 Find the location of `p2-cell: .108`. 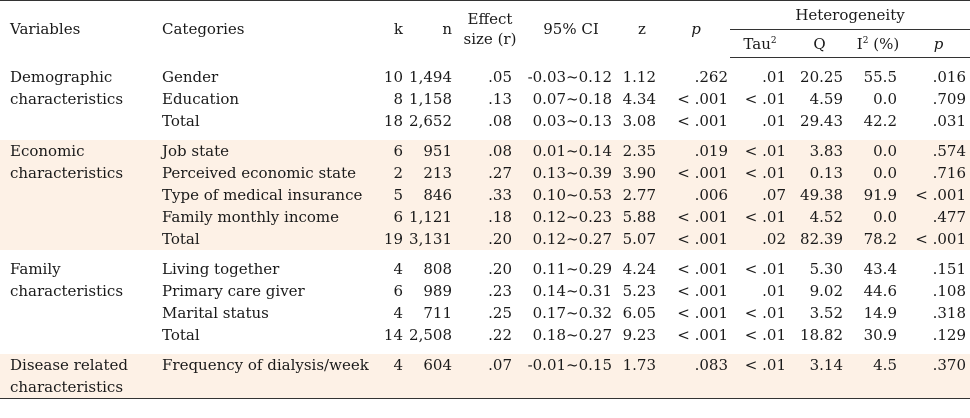

p2-cell: .108 is located at coordinates (949, 291).